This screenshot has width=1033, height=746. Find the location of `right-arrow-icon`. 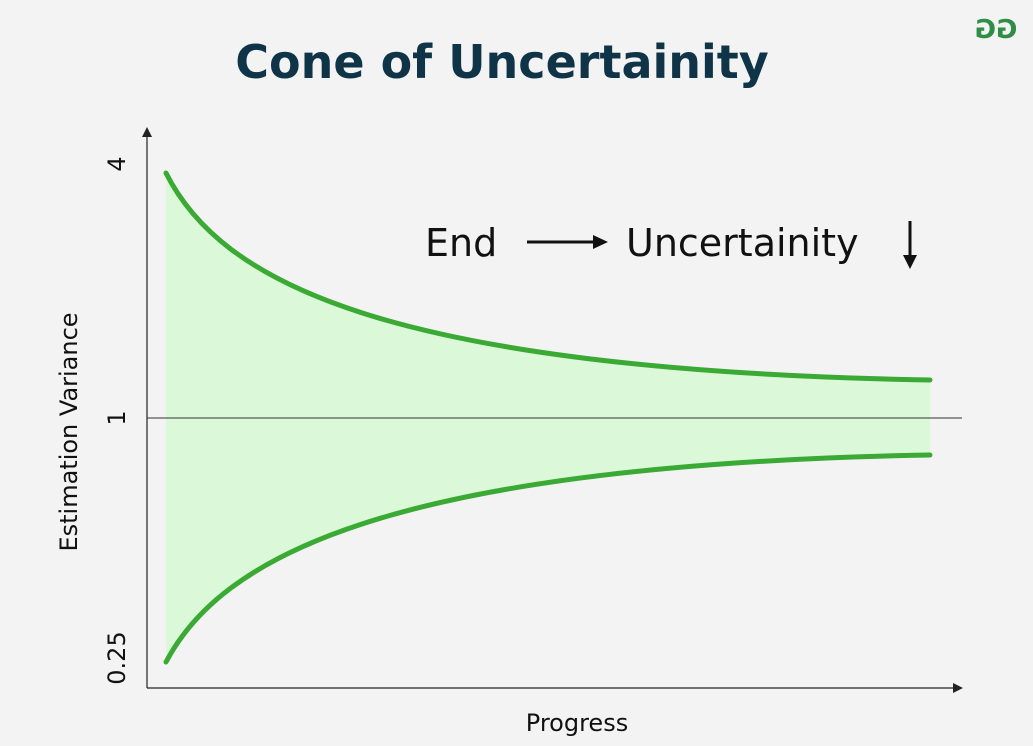

right-arrow-icon is located at coordinates (567, 242).